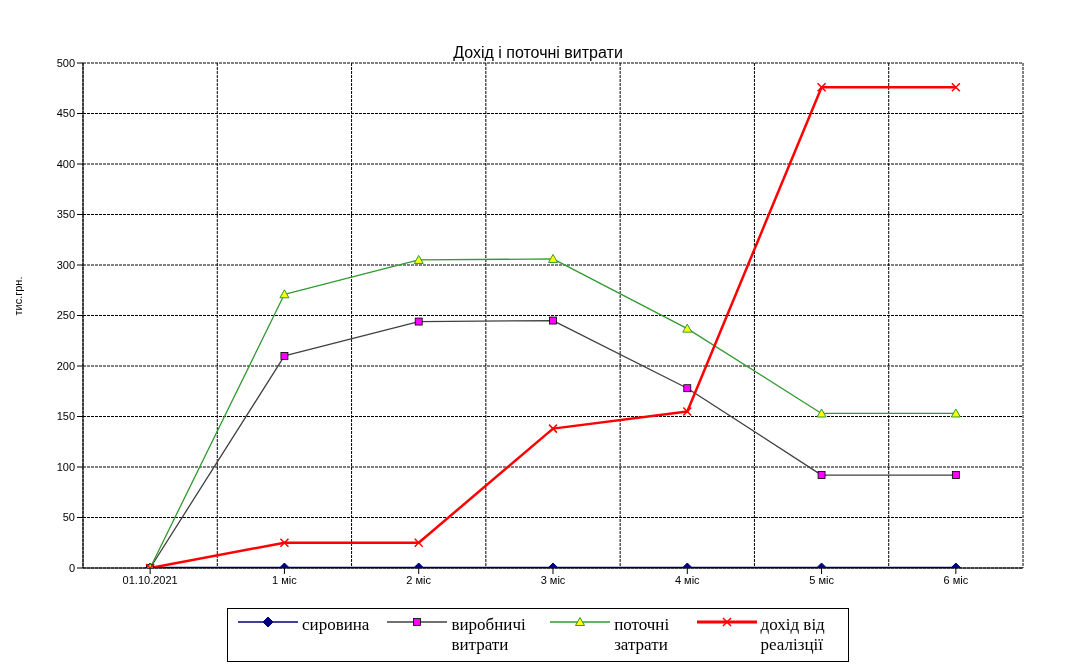 The image size is (1087, 666). I want to click on y-axis-title: тис.грн., so click(17, 296).